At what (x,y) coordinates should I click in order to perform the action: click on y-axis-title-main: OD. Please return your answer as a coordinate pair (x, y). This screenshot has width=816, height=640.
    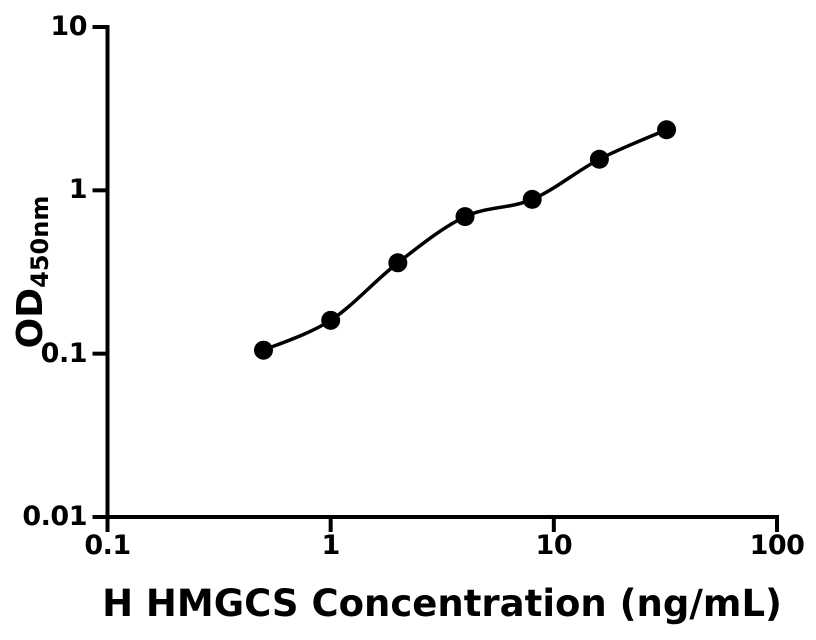
    Looking at the image, I should click on (30, 318).